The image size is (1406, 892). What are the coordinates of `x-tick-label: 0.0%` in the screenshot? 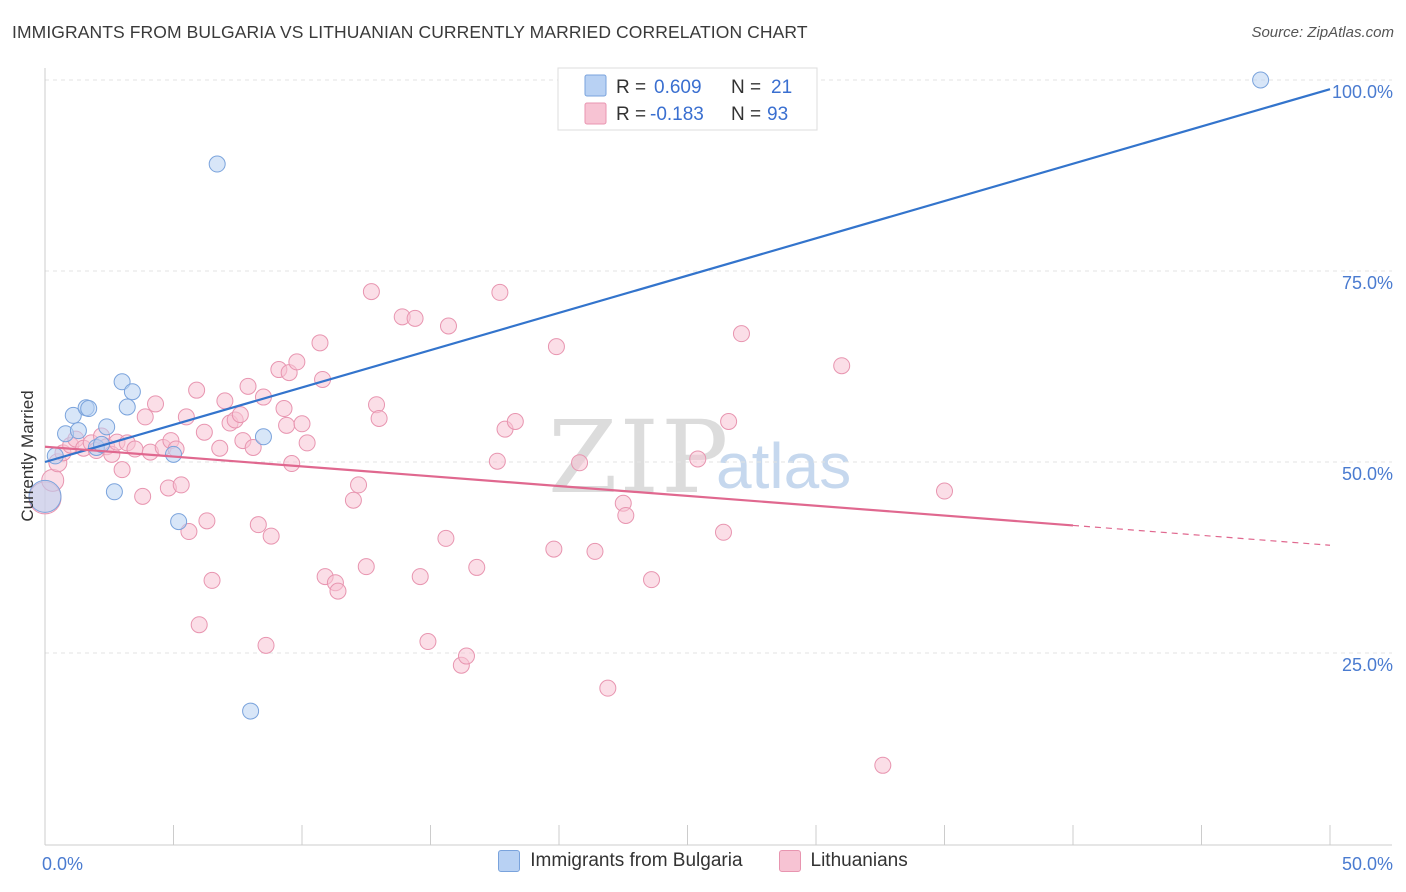 It's located at (62, 864).